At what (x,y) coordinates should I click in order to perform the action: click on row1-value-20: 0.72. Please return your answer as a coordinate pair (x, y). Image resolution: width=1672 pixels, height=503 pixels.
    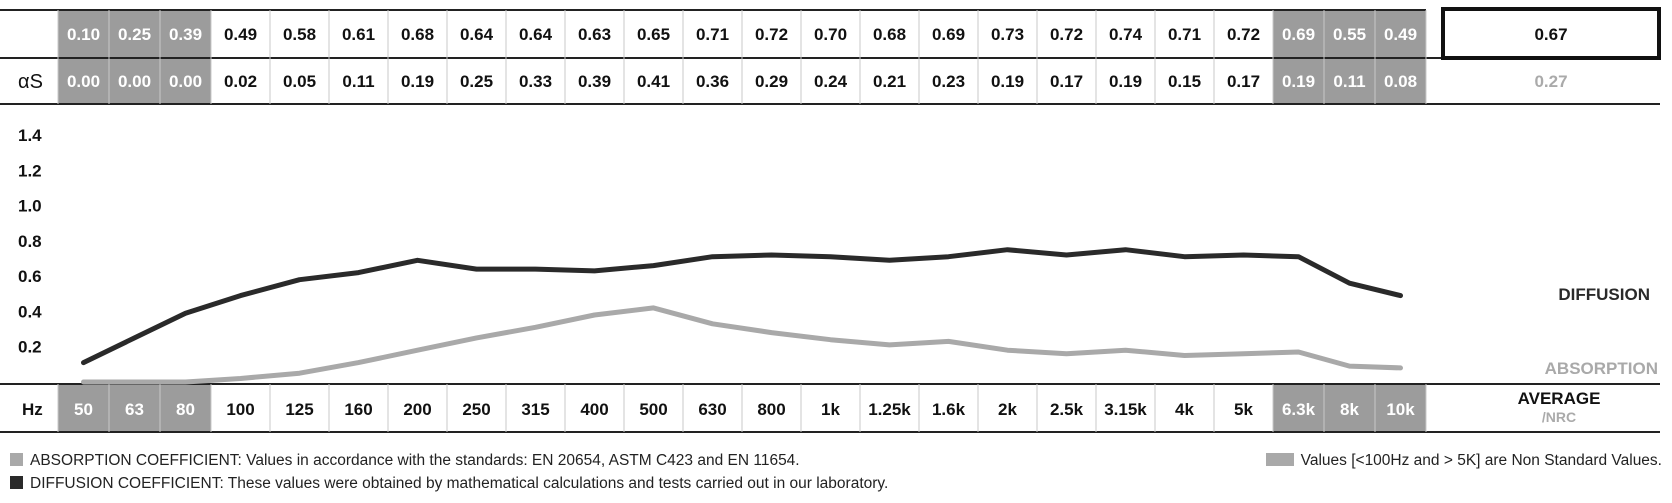
    Looking at the image, I should click on (1243, 34).